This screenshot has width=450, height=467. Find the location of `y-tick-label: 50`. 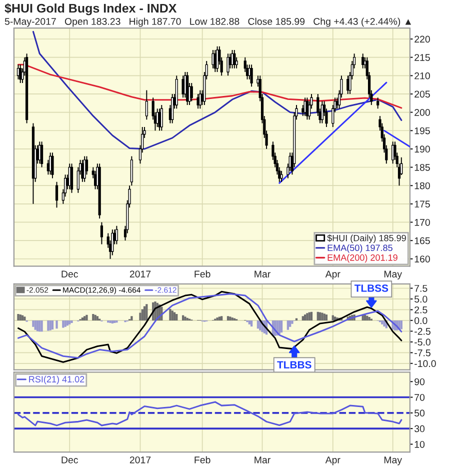

y-tick-label: 50 is located at coordinates (419, 413).